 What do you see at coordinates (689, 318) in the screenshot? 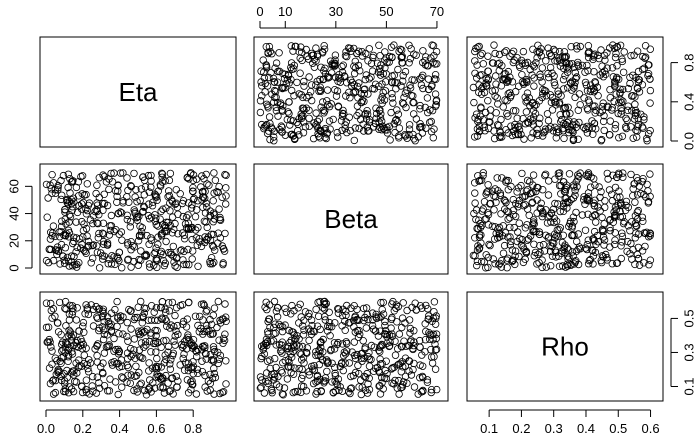
I see `tick-label: 0.5` at bounding box center [689, 318].